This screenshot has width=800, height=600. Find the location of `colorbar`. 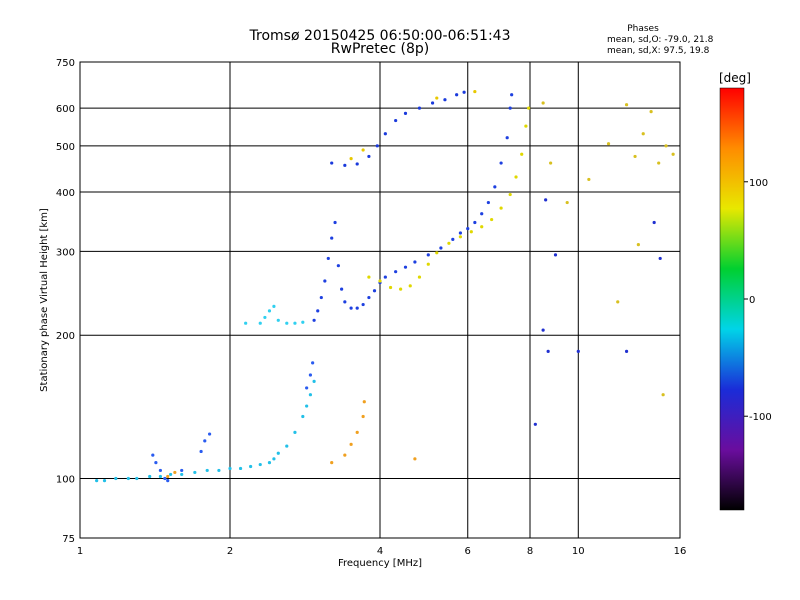

colorbar is located at coordinates (732, 299).